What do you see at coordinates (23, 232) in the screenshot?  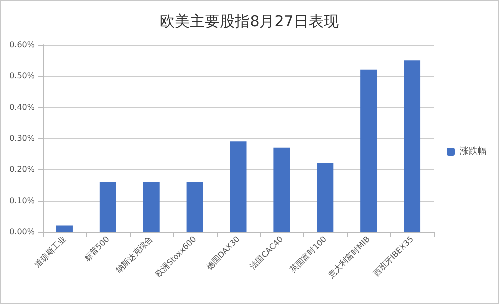 I see `y-tick-label: 0.00%` at bounding box center [23, 232].